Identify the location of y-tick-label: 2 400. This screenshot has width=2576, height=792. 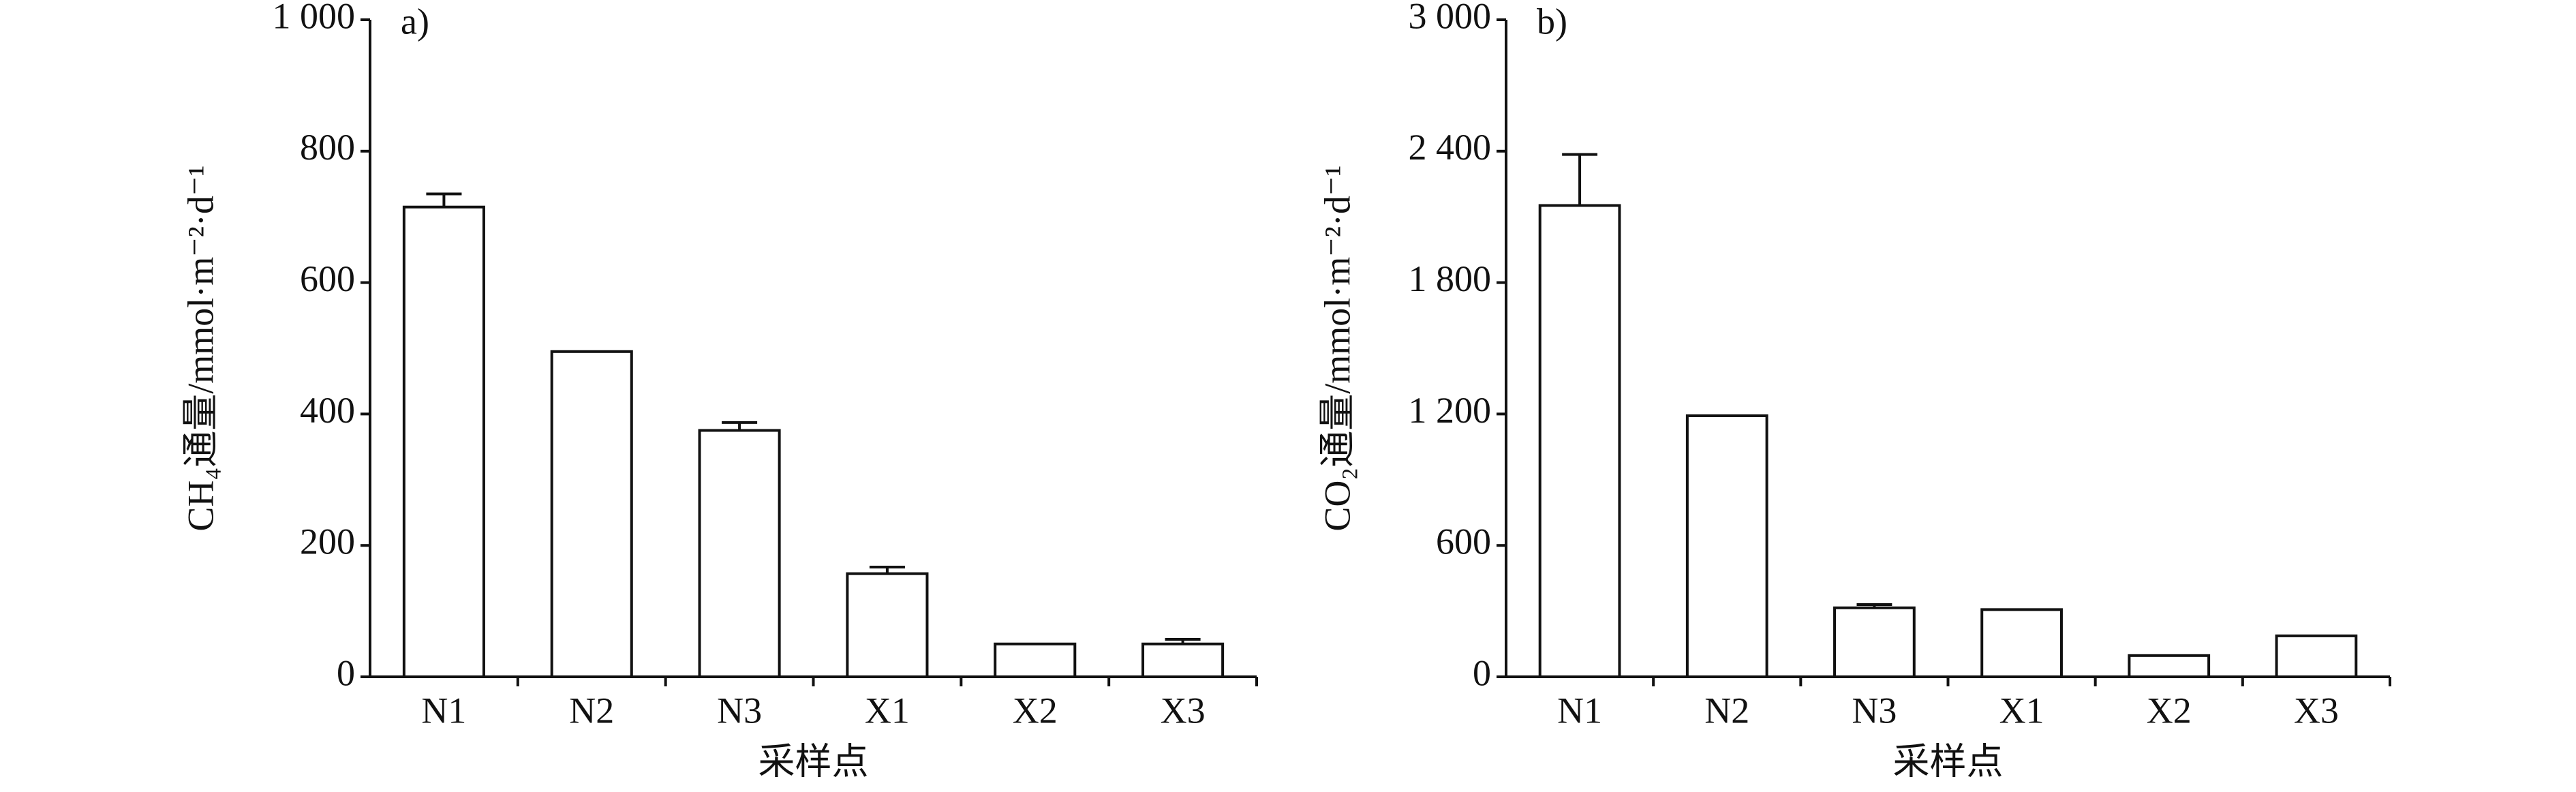
(1451, 147).